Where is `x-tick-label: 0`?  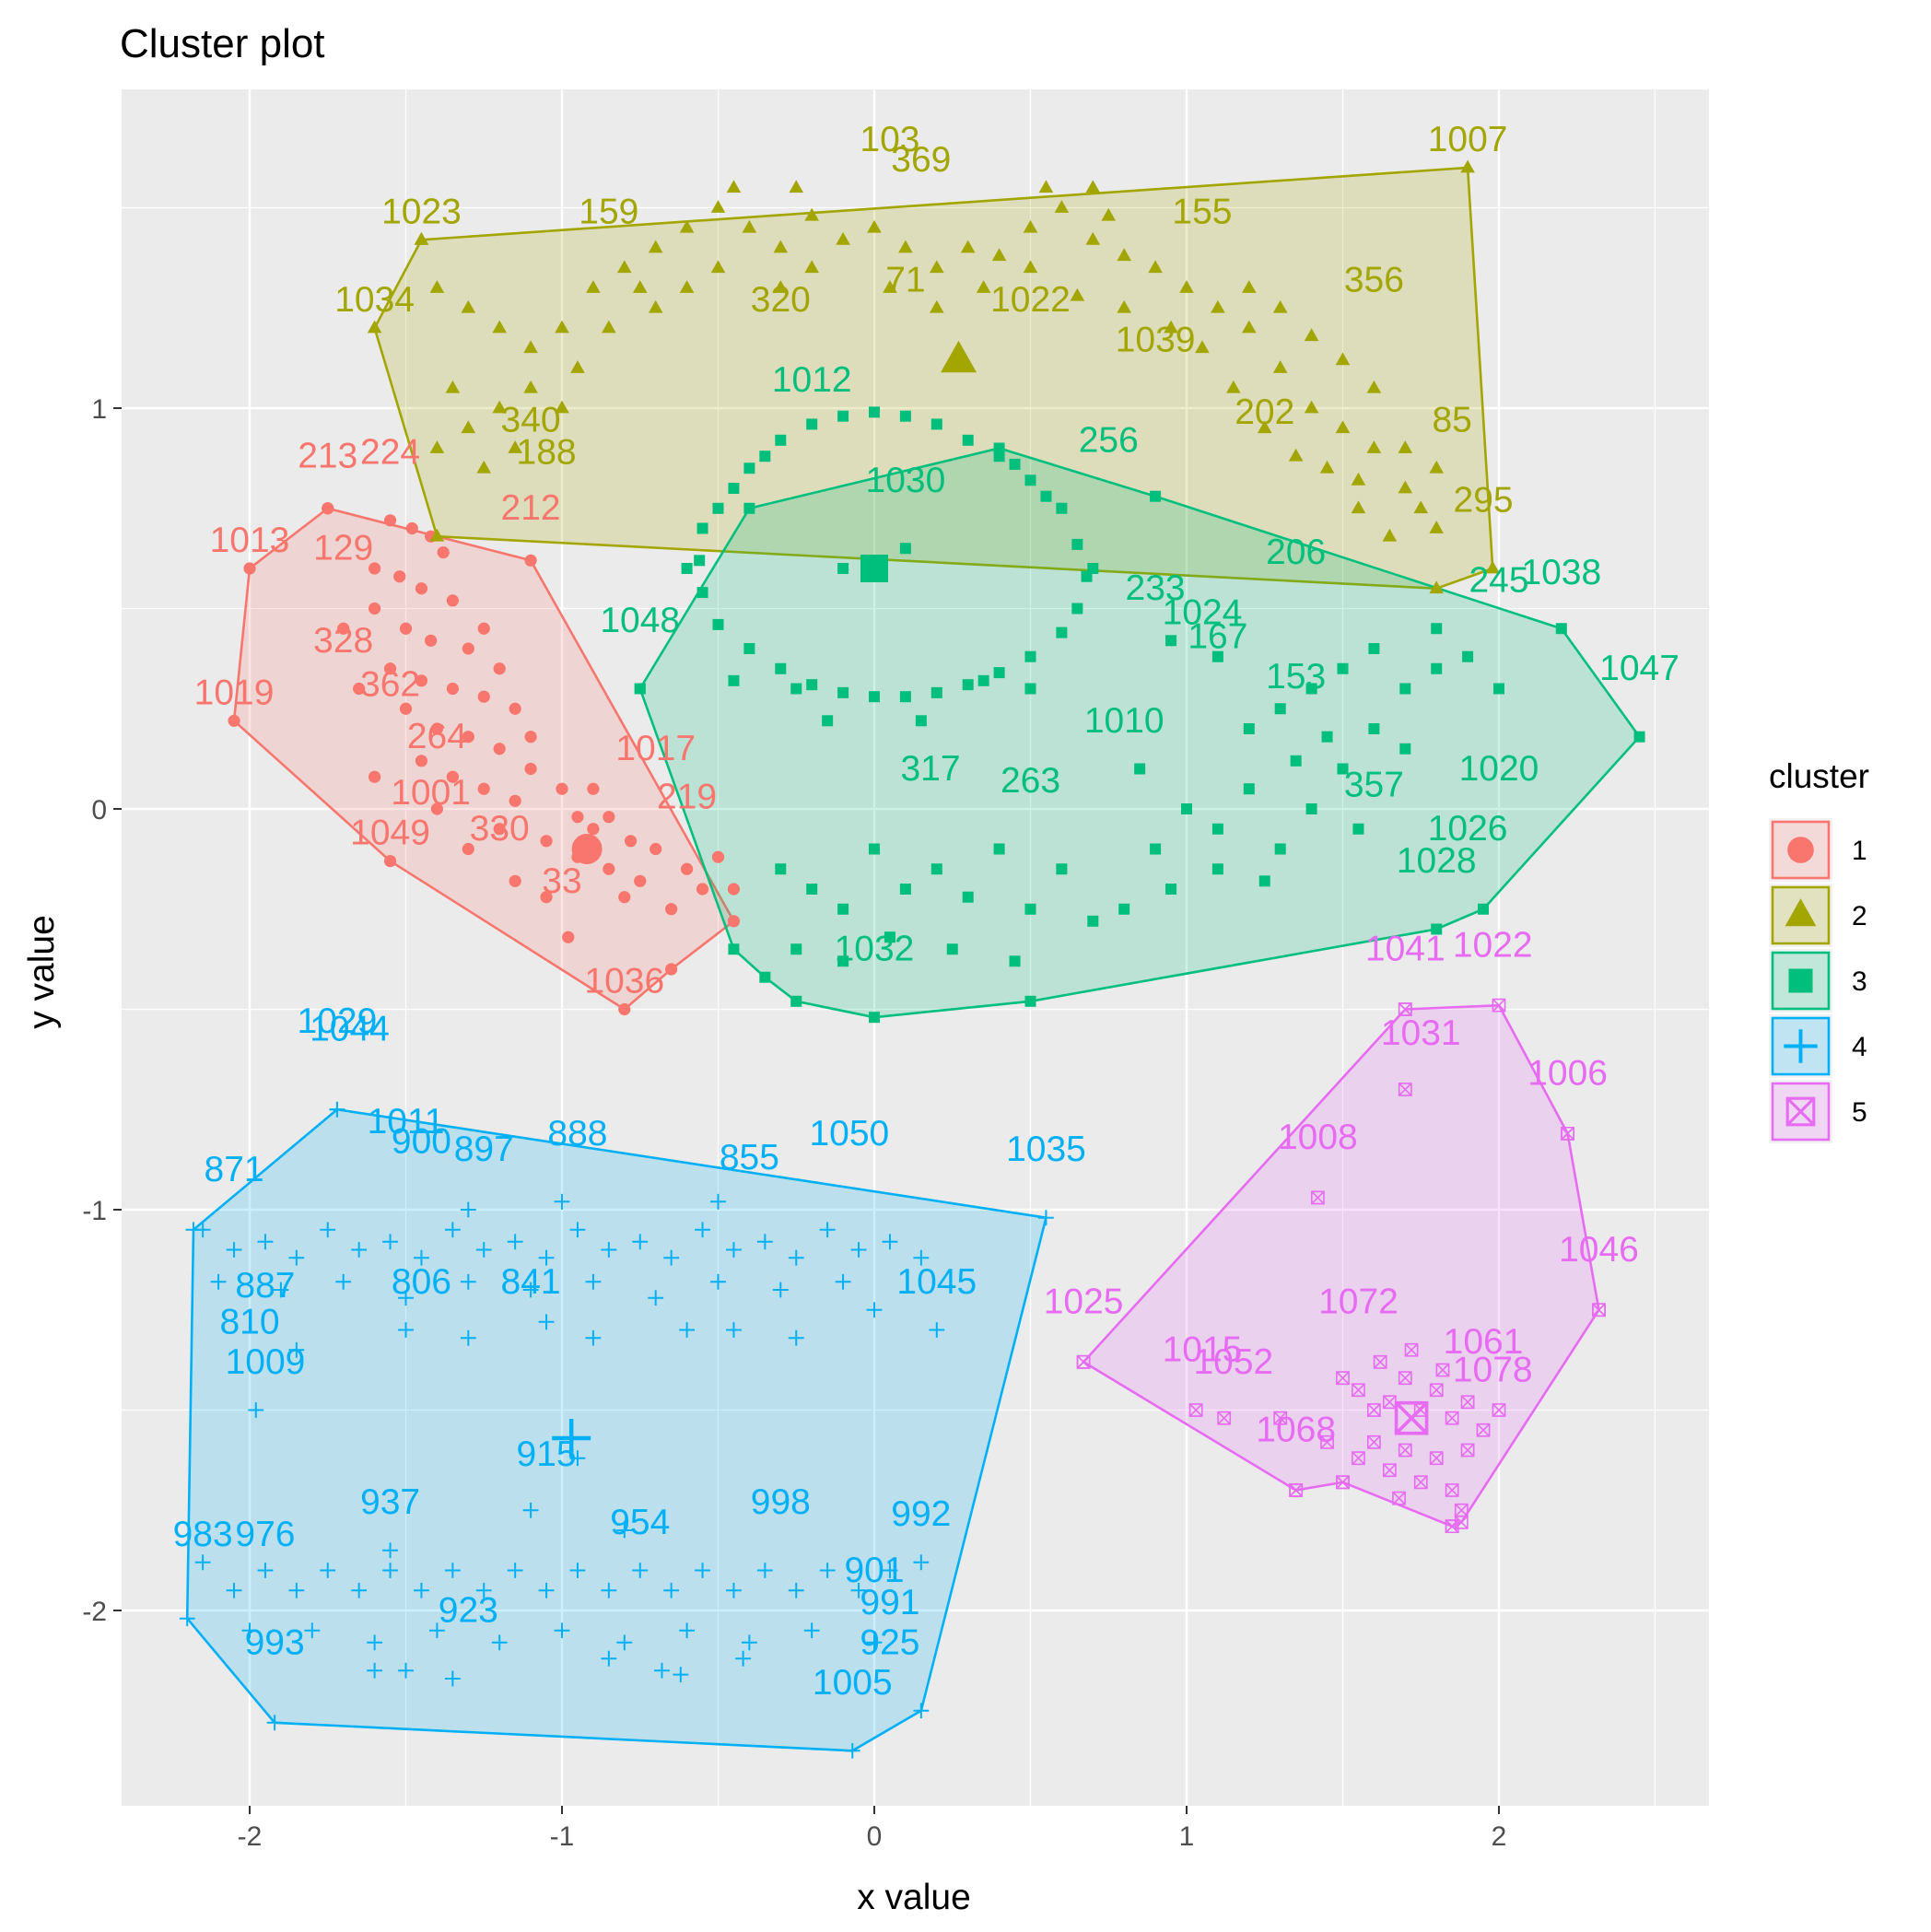
x-tick-label: 0 is located at coordinates (875, 1836).